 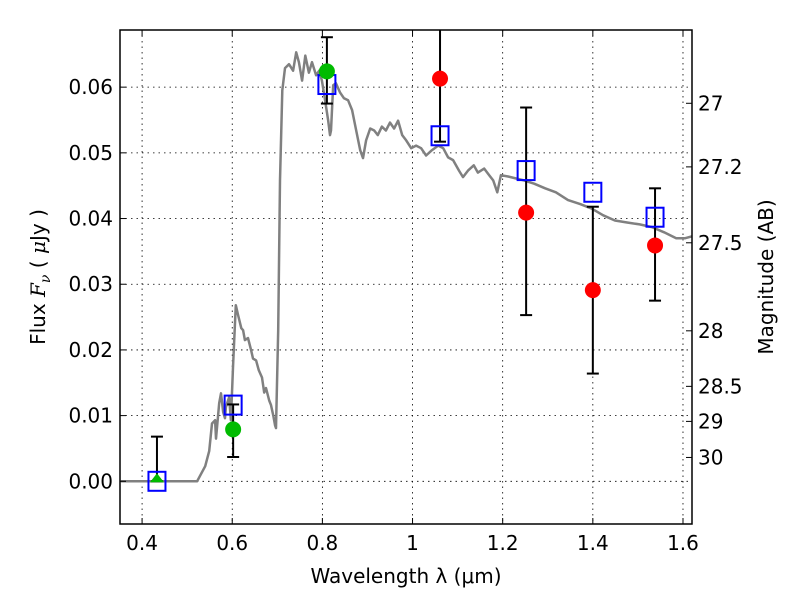 I want to click on y-axis-right: 27 27.2 27.5 28 28.5 29 30, so click(x=714, y=280).